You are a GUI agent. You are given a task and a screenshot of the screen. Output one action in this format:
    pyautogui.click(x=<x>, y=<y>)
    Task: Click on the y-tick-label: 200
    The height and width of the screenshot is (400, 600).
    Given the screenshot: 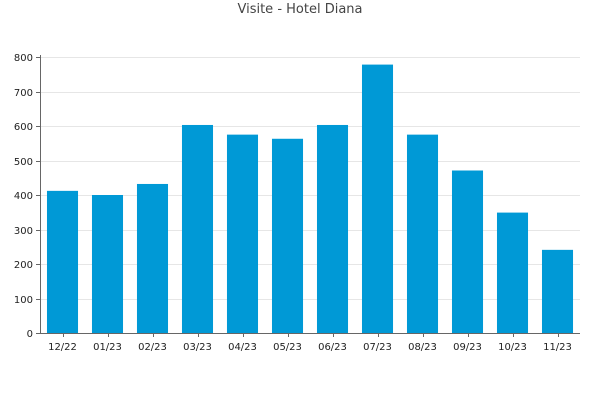 What is the action you would take?
    pyautogui.click(x=23, y=265)
    